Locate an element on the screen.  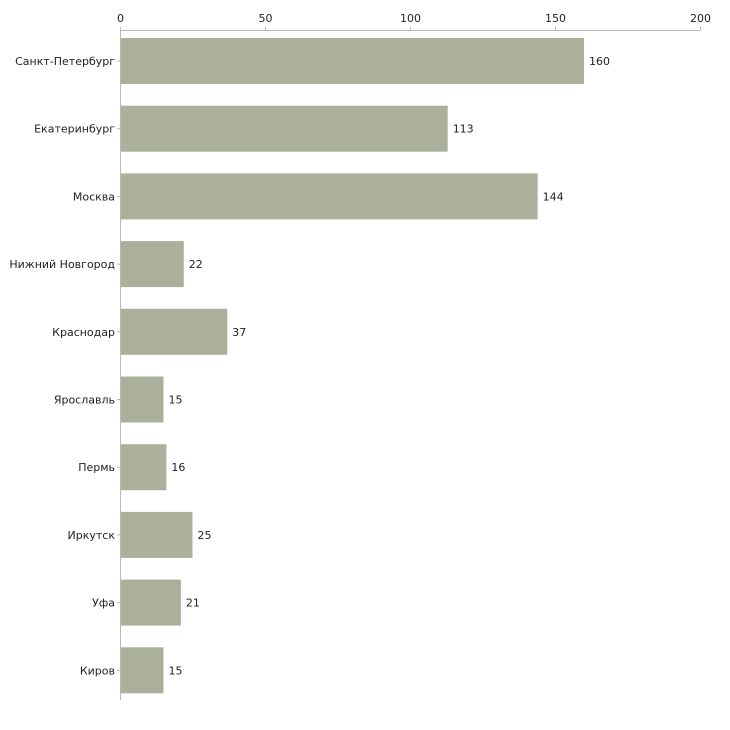
data-label: 25 is located at coordinates (205, 535).